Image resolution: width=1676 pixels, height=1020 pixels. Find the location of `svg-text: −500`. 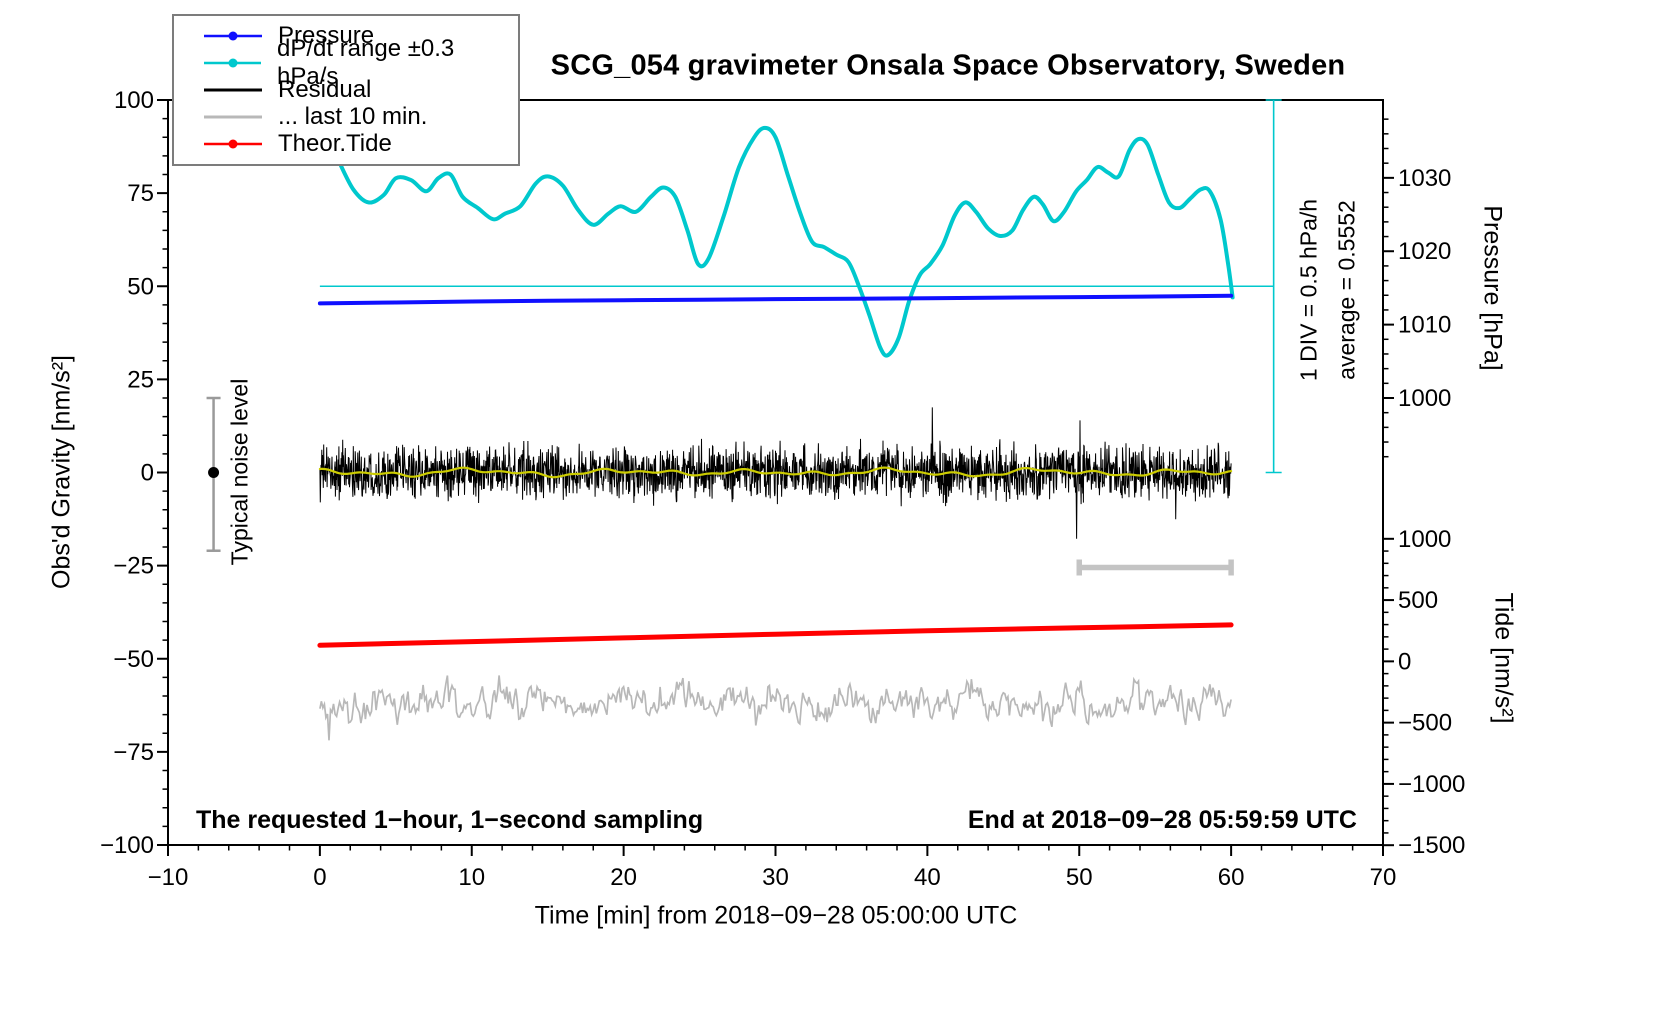

svg-text: −500 is located at coordinates (1425, 723).